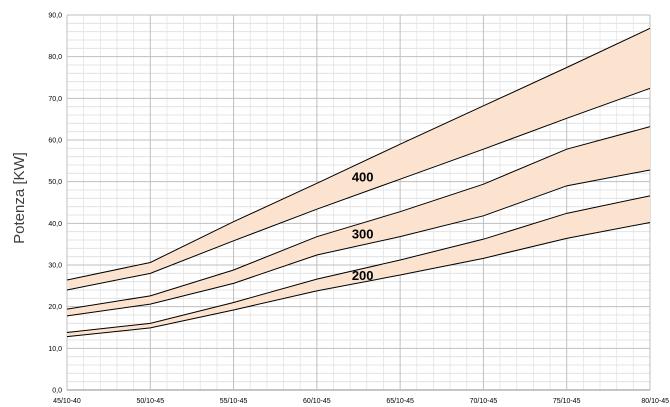 The image size is (670, 407). Describe the element at coordinates (55, 57) in the screenshot. I see `y-tick-label: 80,0` at that location.